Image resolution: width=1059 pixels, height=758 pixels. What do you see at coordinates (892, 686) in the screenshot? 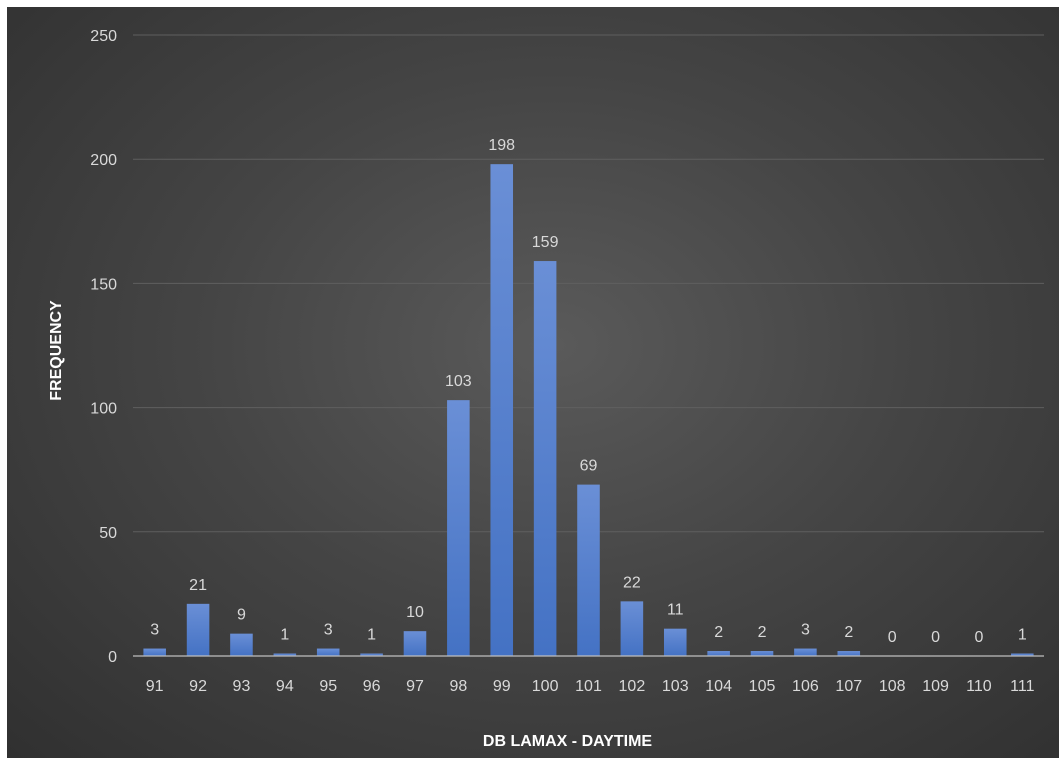
I see `x-tick-label: 108` at bounding box center [892, 686].